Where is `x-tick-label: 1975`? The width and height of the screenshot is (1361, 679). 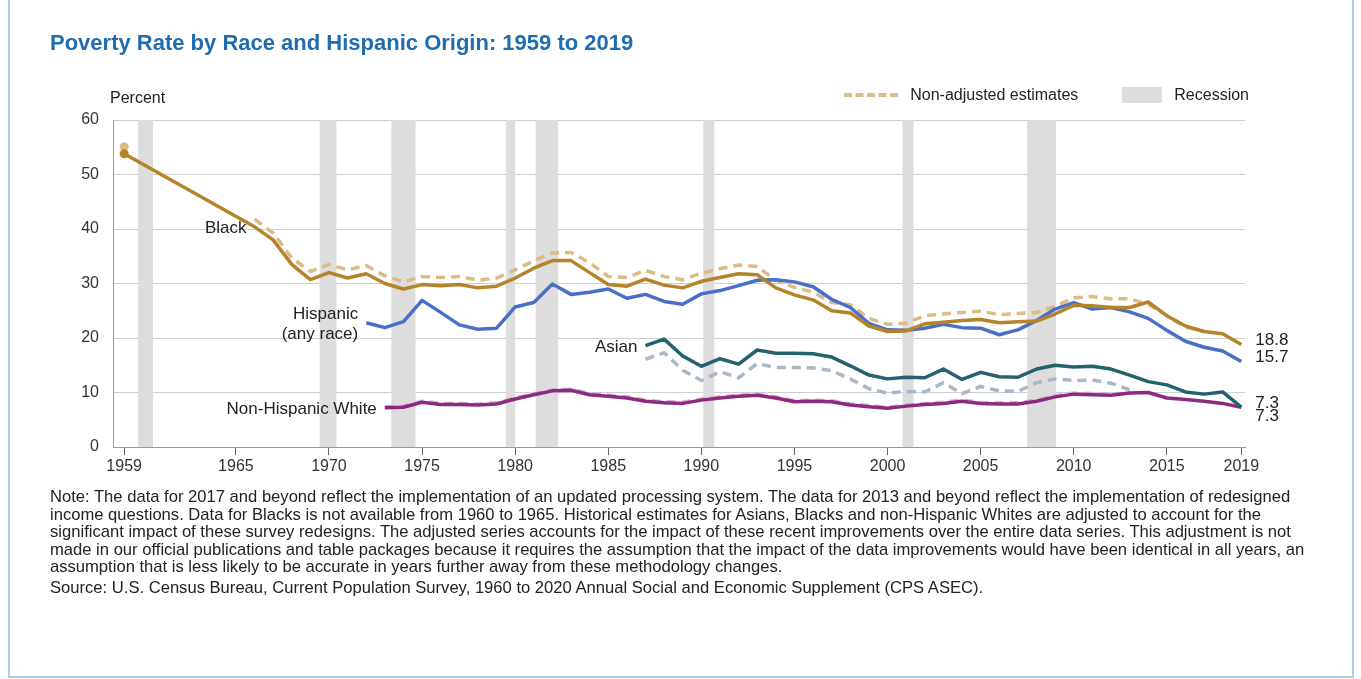
x-tick-label: 1975 is located at coordinates (422, 466).